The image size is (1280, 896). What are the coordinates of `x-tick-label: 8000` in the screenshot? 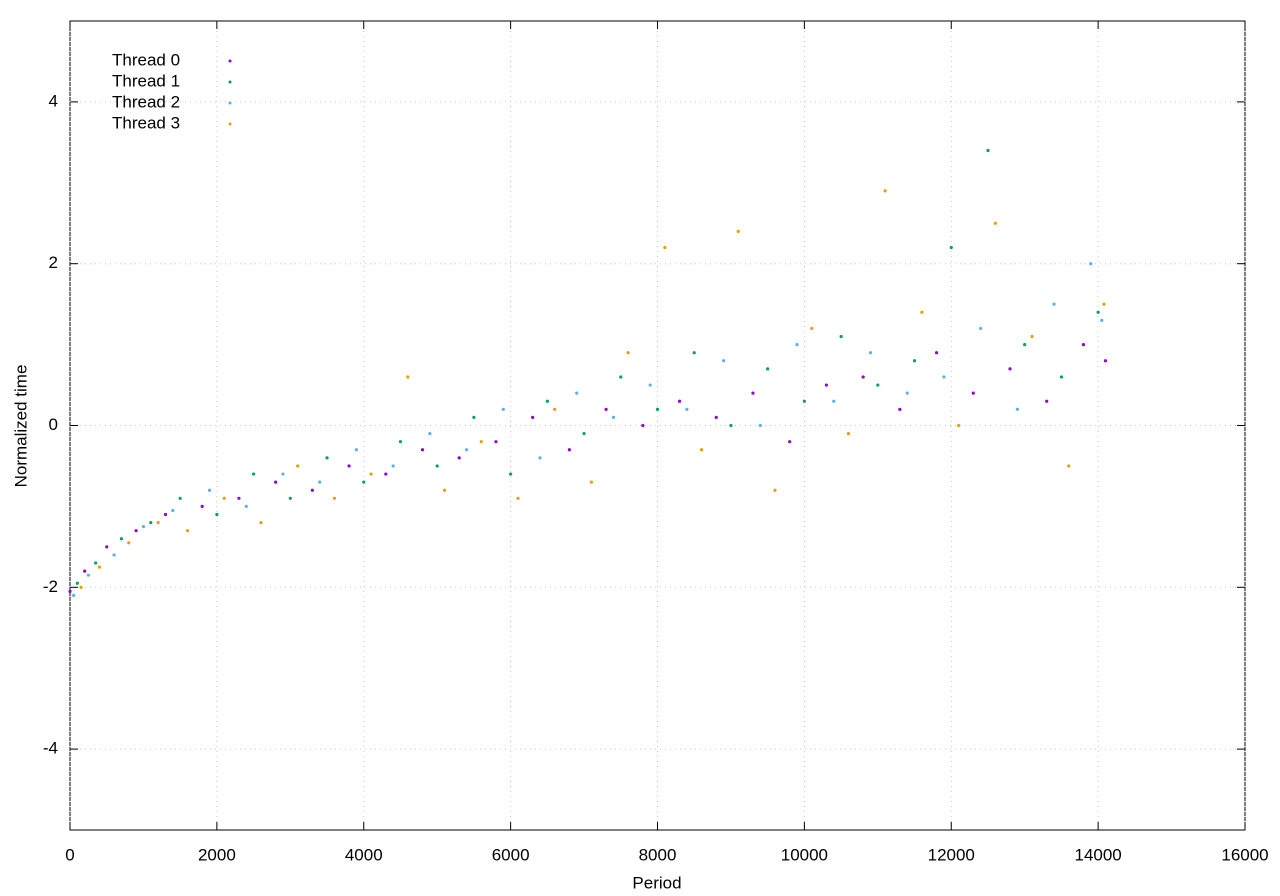 It's located at (658, 854).